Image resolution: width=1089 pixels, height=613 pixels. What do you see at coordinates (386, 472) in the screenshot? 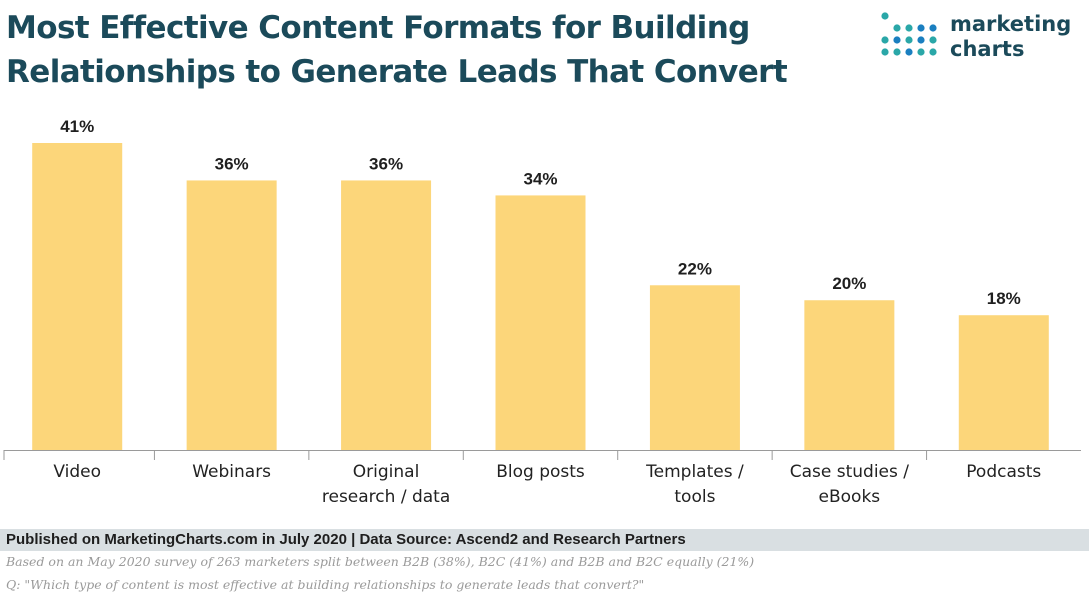
I see `category-label: Original` at bounding box center [386, 472].